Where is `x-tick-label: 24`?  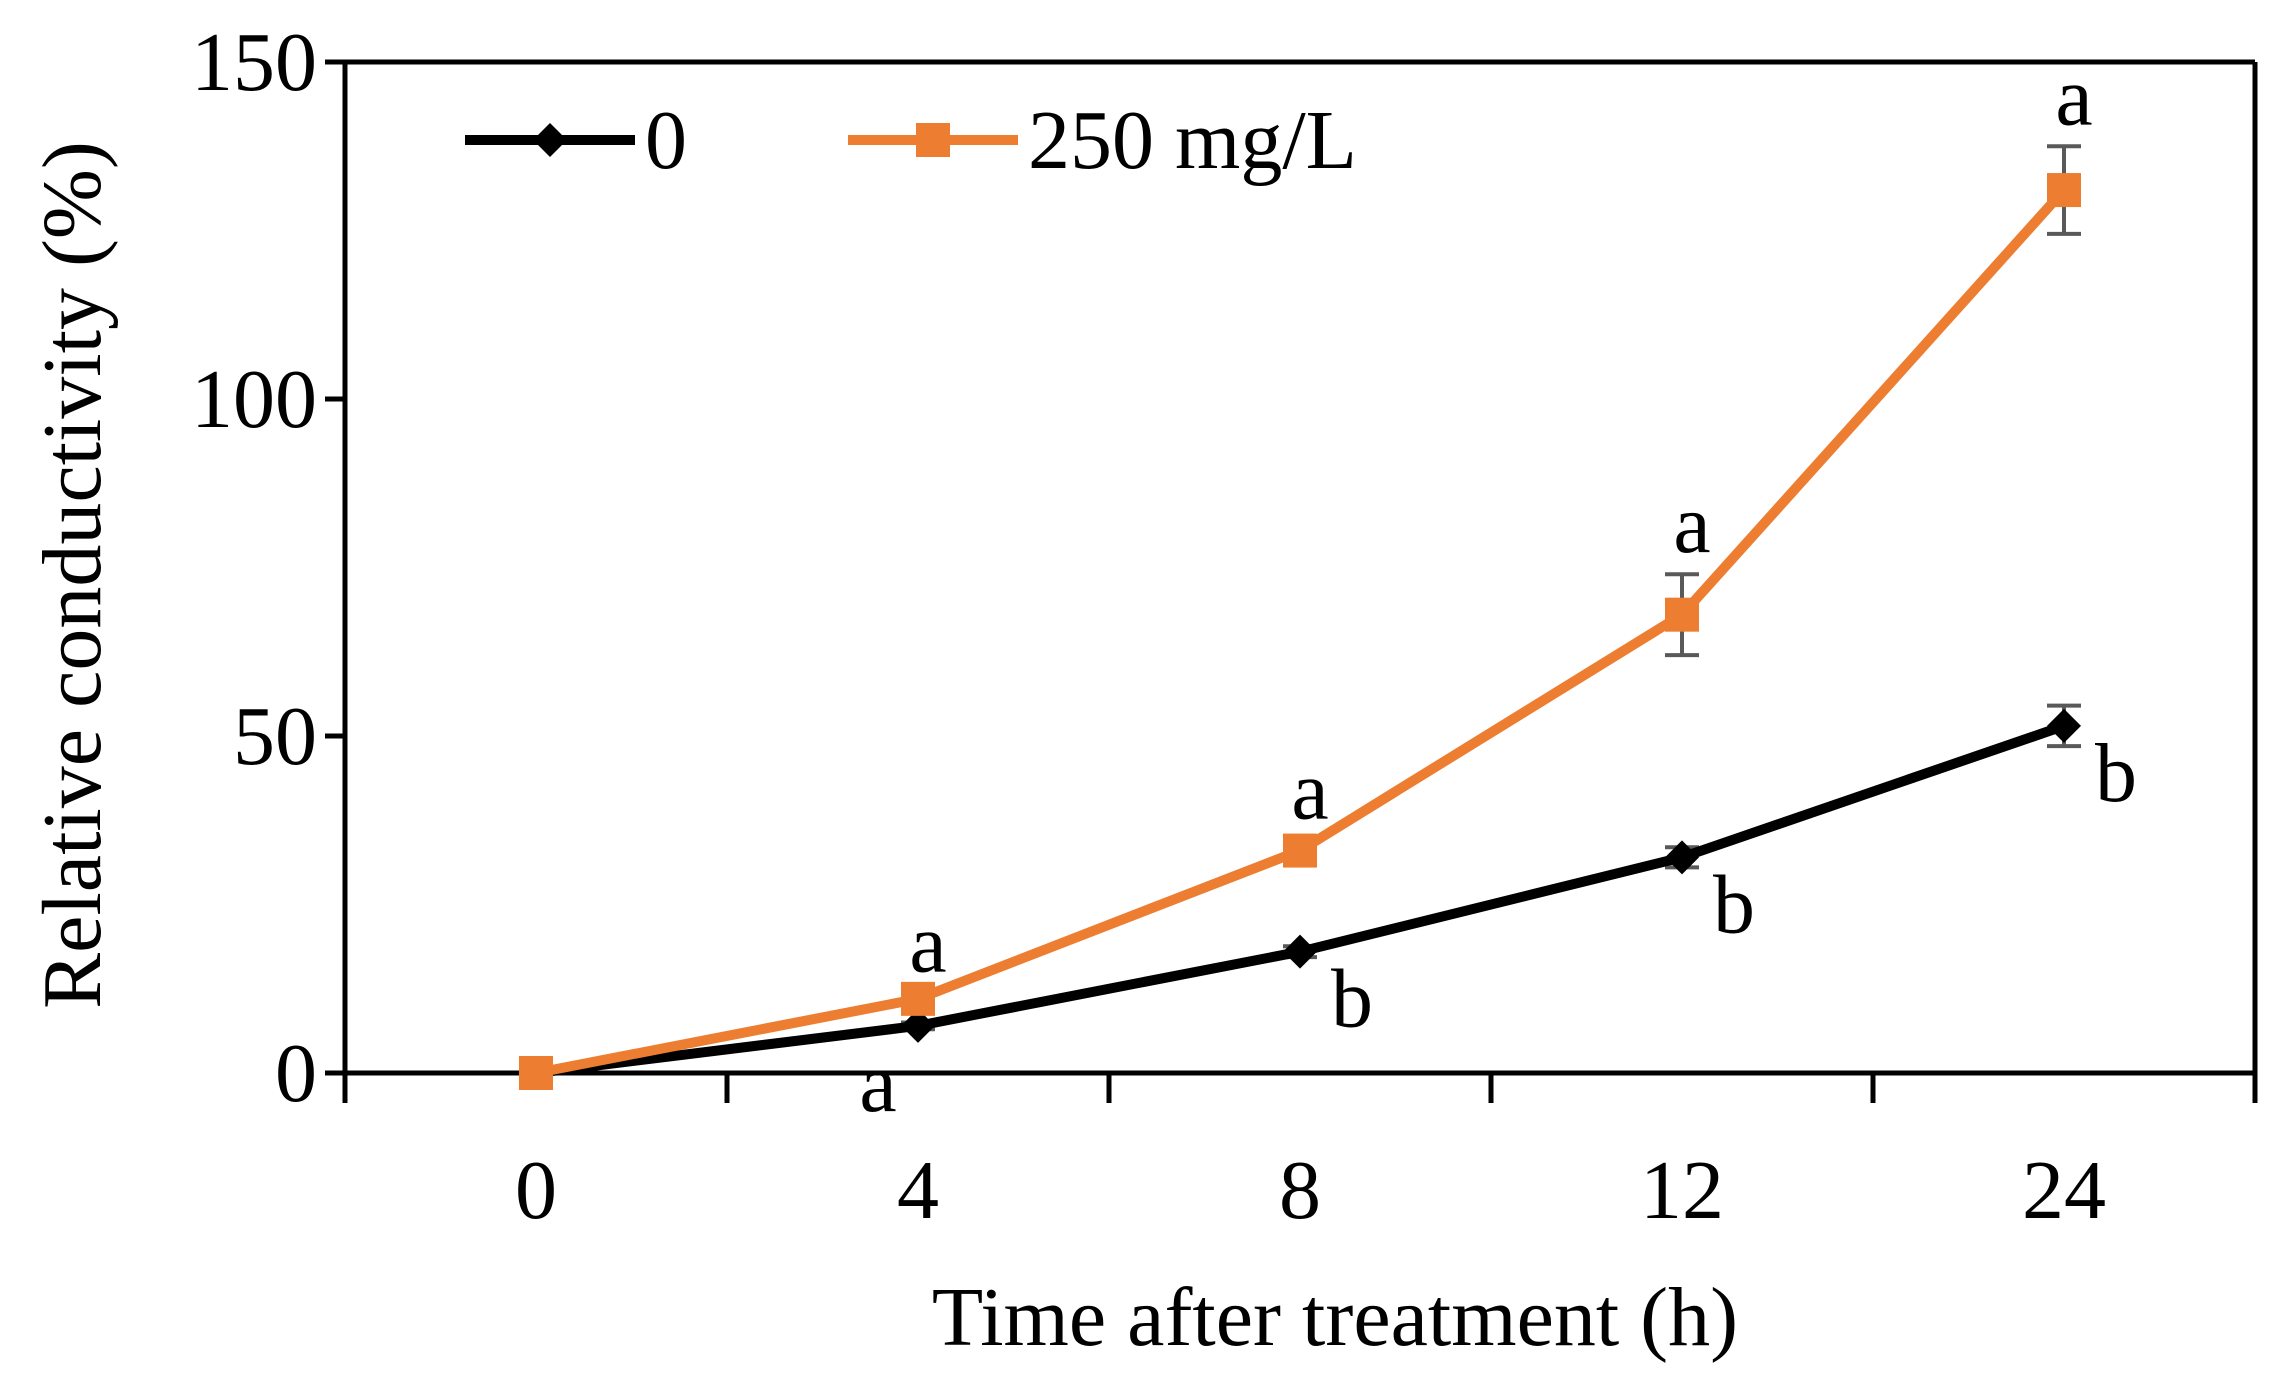
x-tick-label: 24 is located at coordinates (2064, 1190).